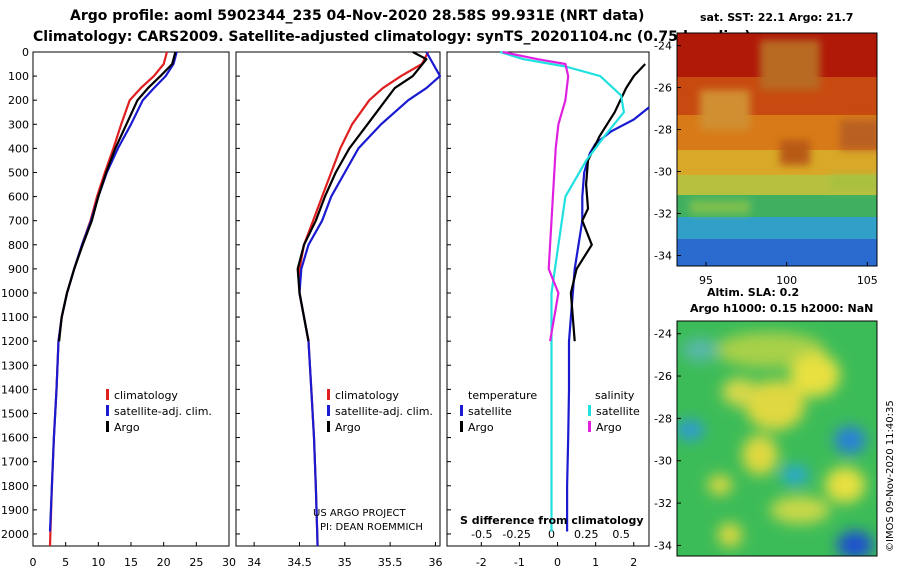 This screenshot has height=580, width=900. I want to click on difference-series-salinity-satellite, so click(562, 291).